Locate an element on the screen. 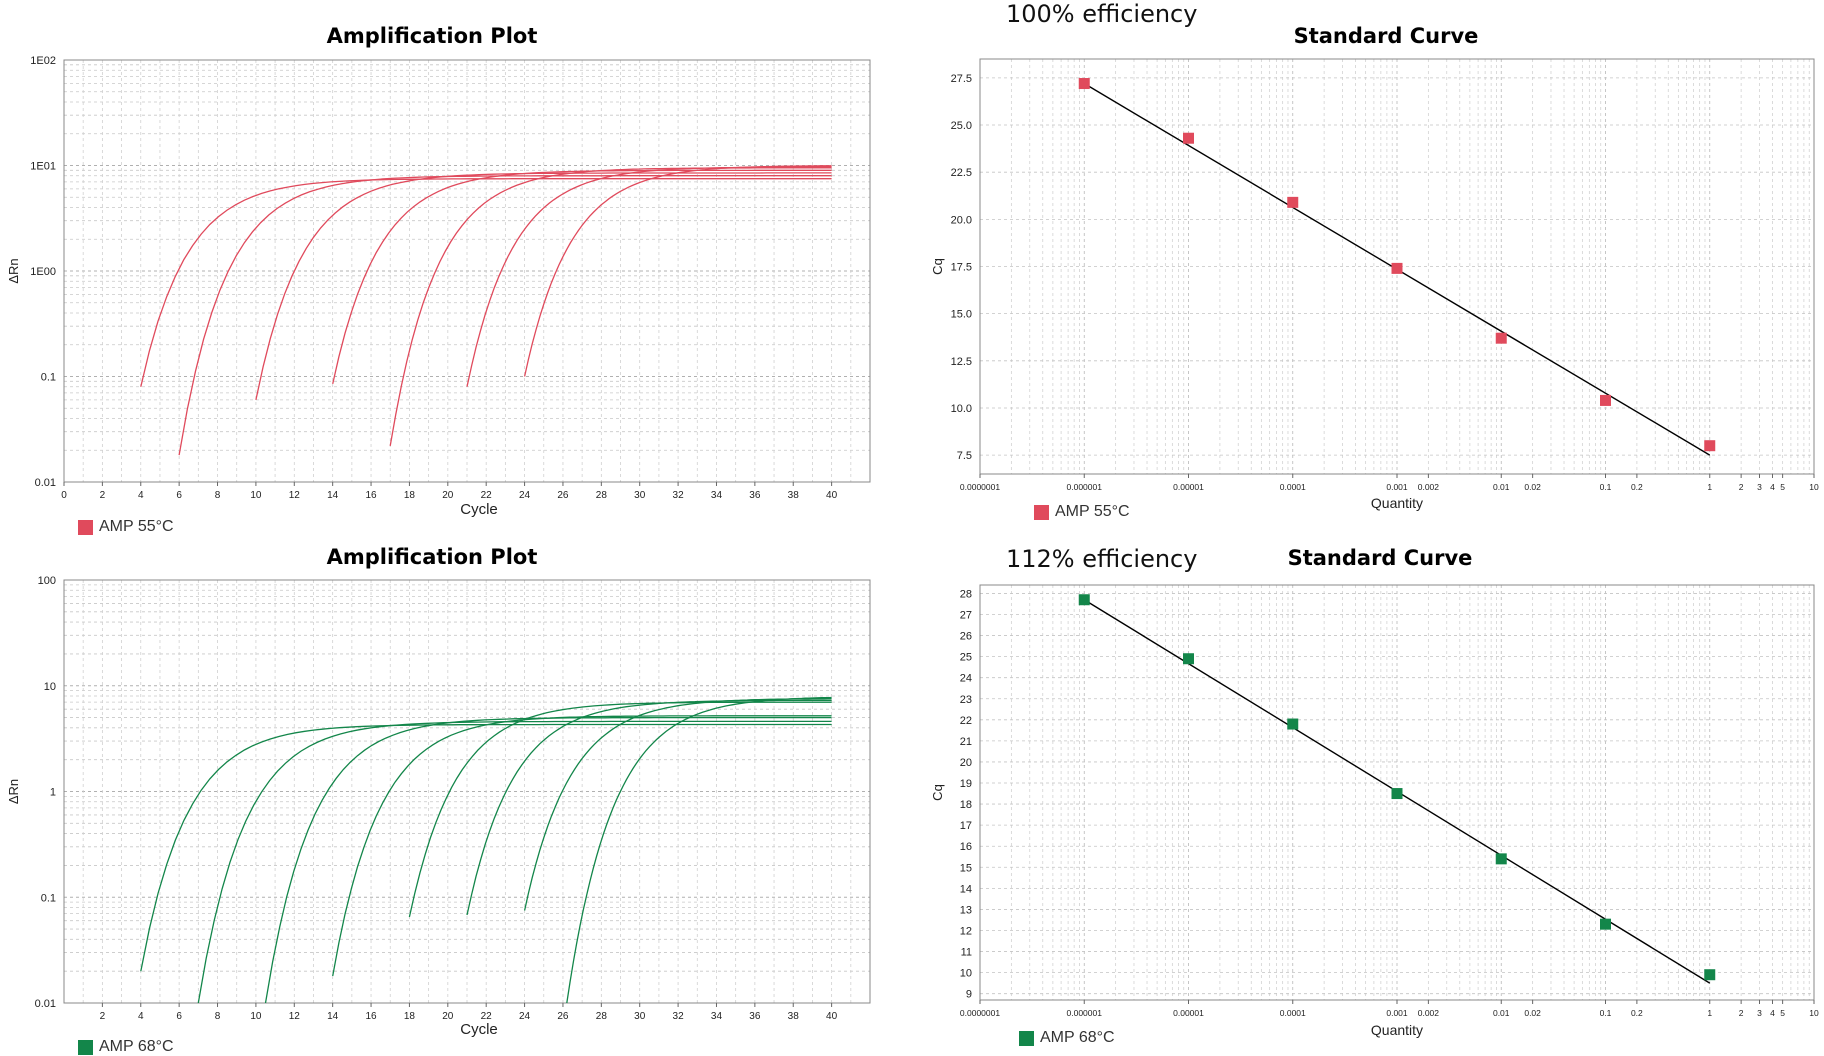 This screenshot has height=1056, width=1824. amp1-legend: AMP 55°C is located at coordinates (126, 527).